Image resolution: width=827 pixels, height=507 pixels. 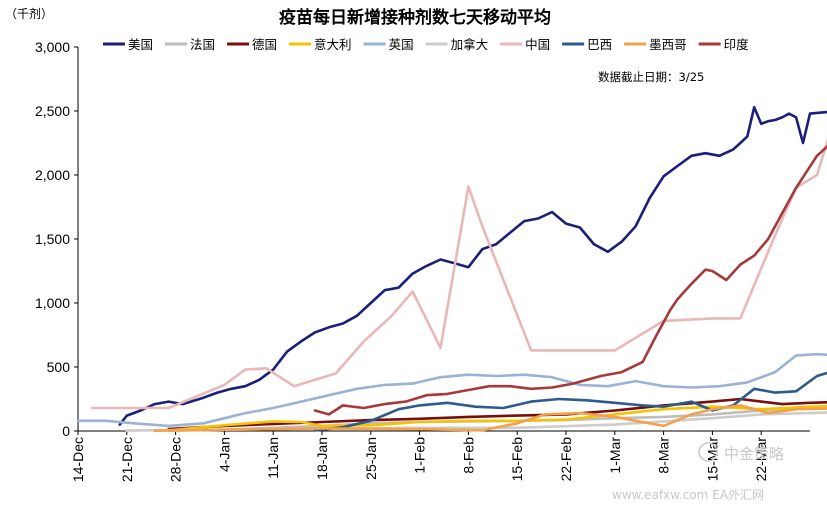 I want to click on legend-item: 墨西哥, so click(x=655, y=44).